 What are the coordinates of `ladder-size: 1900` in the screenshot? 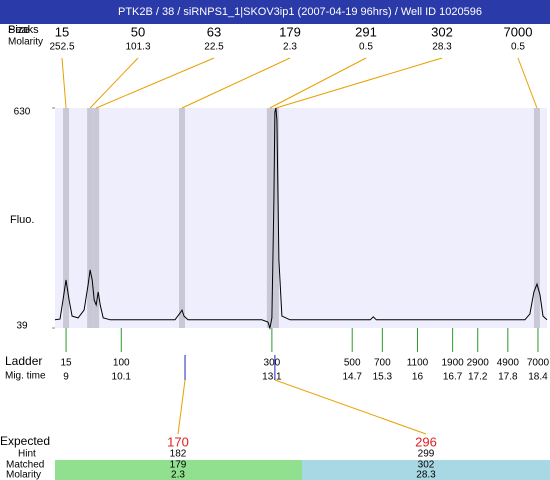 It's located at (452, 363).